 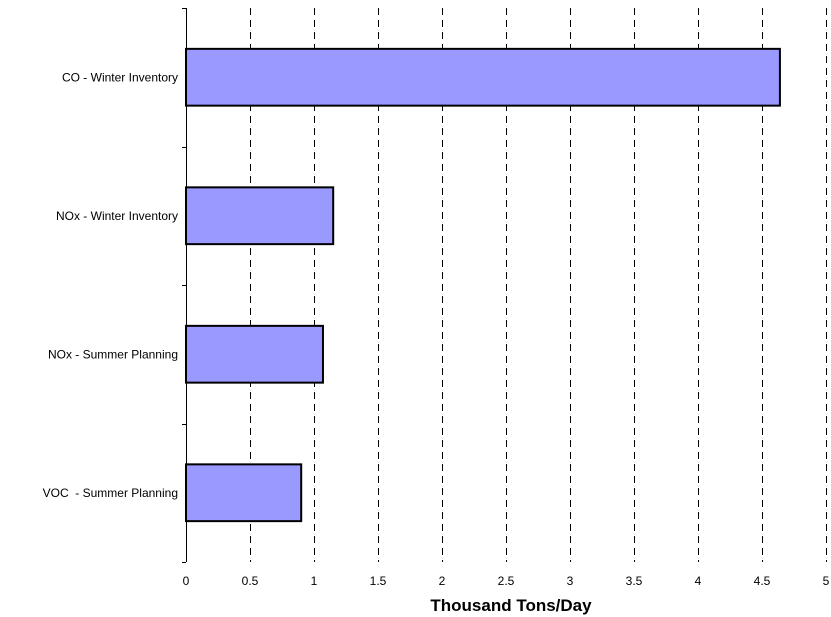 What do you see at coordinates (698, 581) in the screenshot?
I see `x-tick-label: 4` at bounding box center [698, 581].